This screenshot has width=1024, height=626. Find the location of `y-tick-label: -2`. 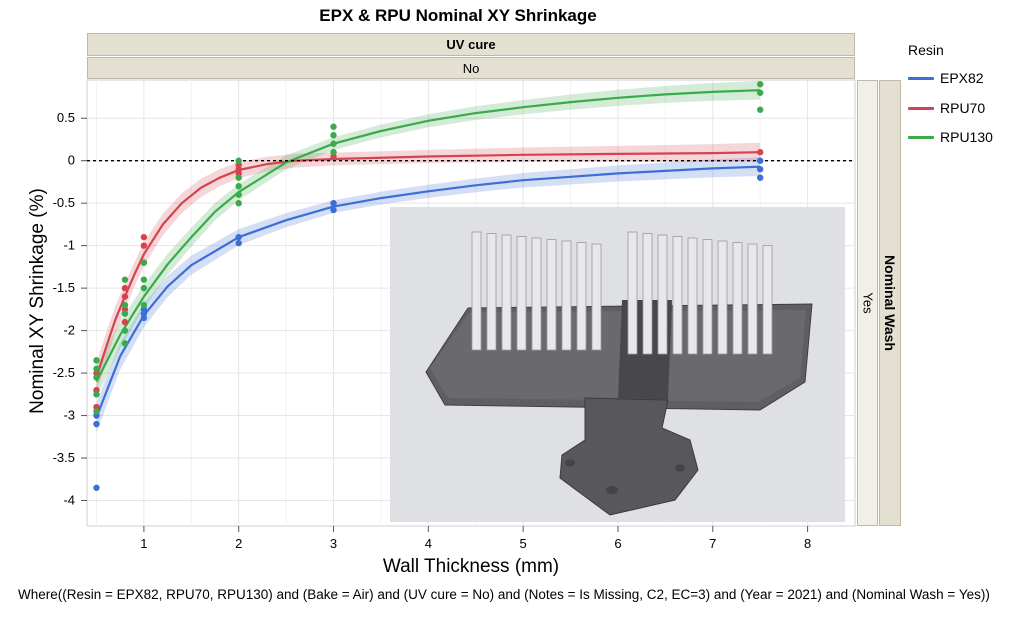

y-tick-label: -2 is located at coordinates (69, 330).